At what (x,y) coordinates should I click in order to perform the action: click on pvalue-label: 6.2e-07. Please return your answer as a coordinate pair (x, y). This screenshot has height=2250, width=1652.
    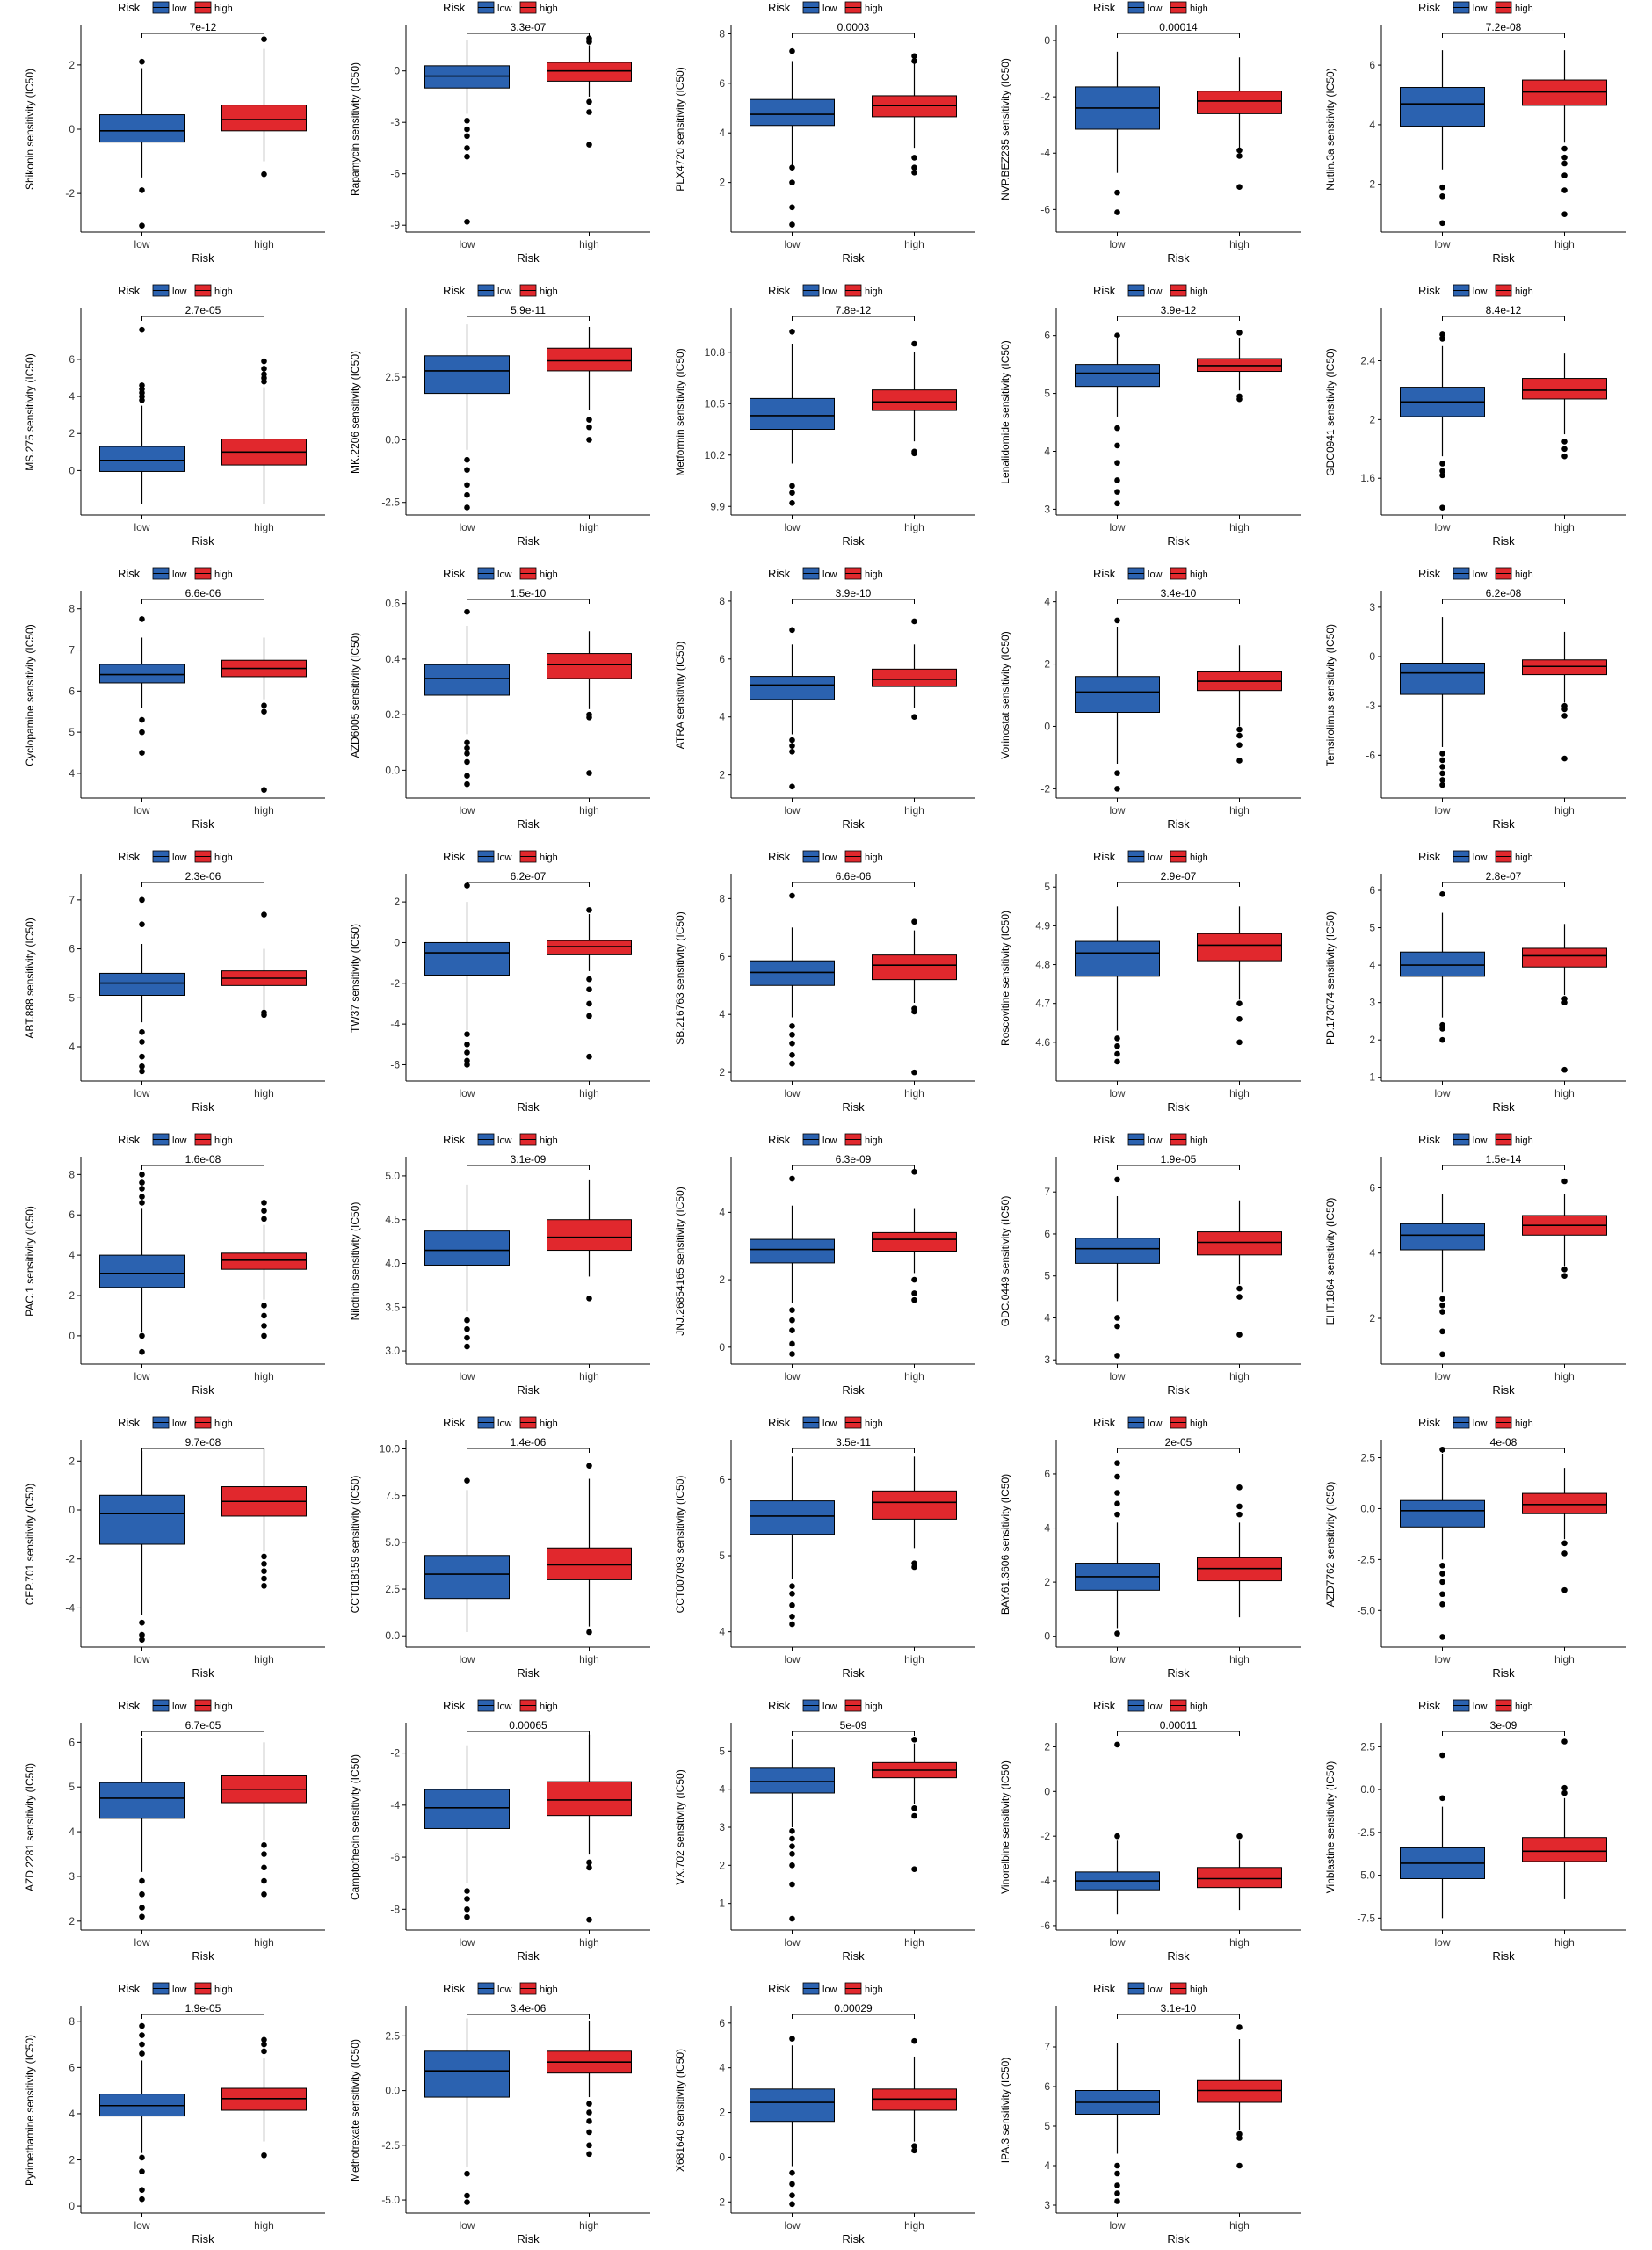
    Looking at the image, I should click on (529, 876).